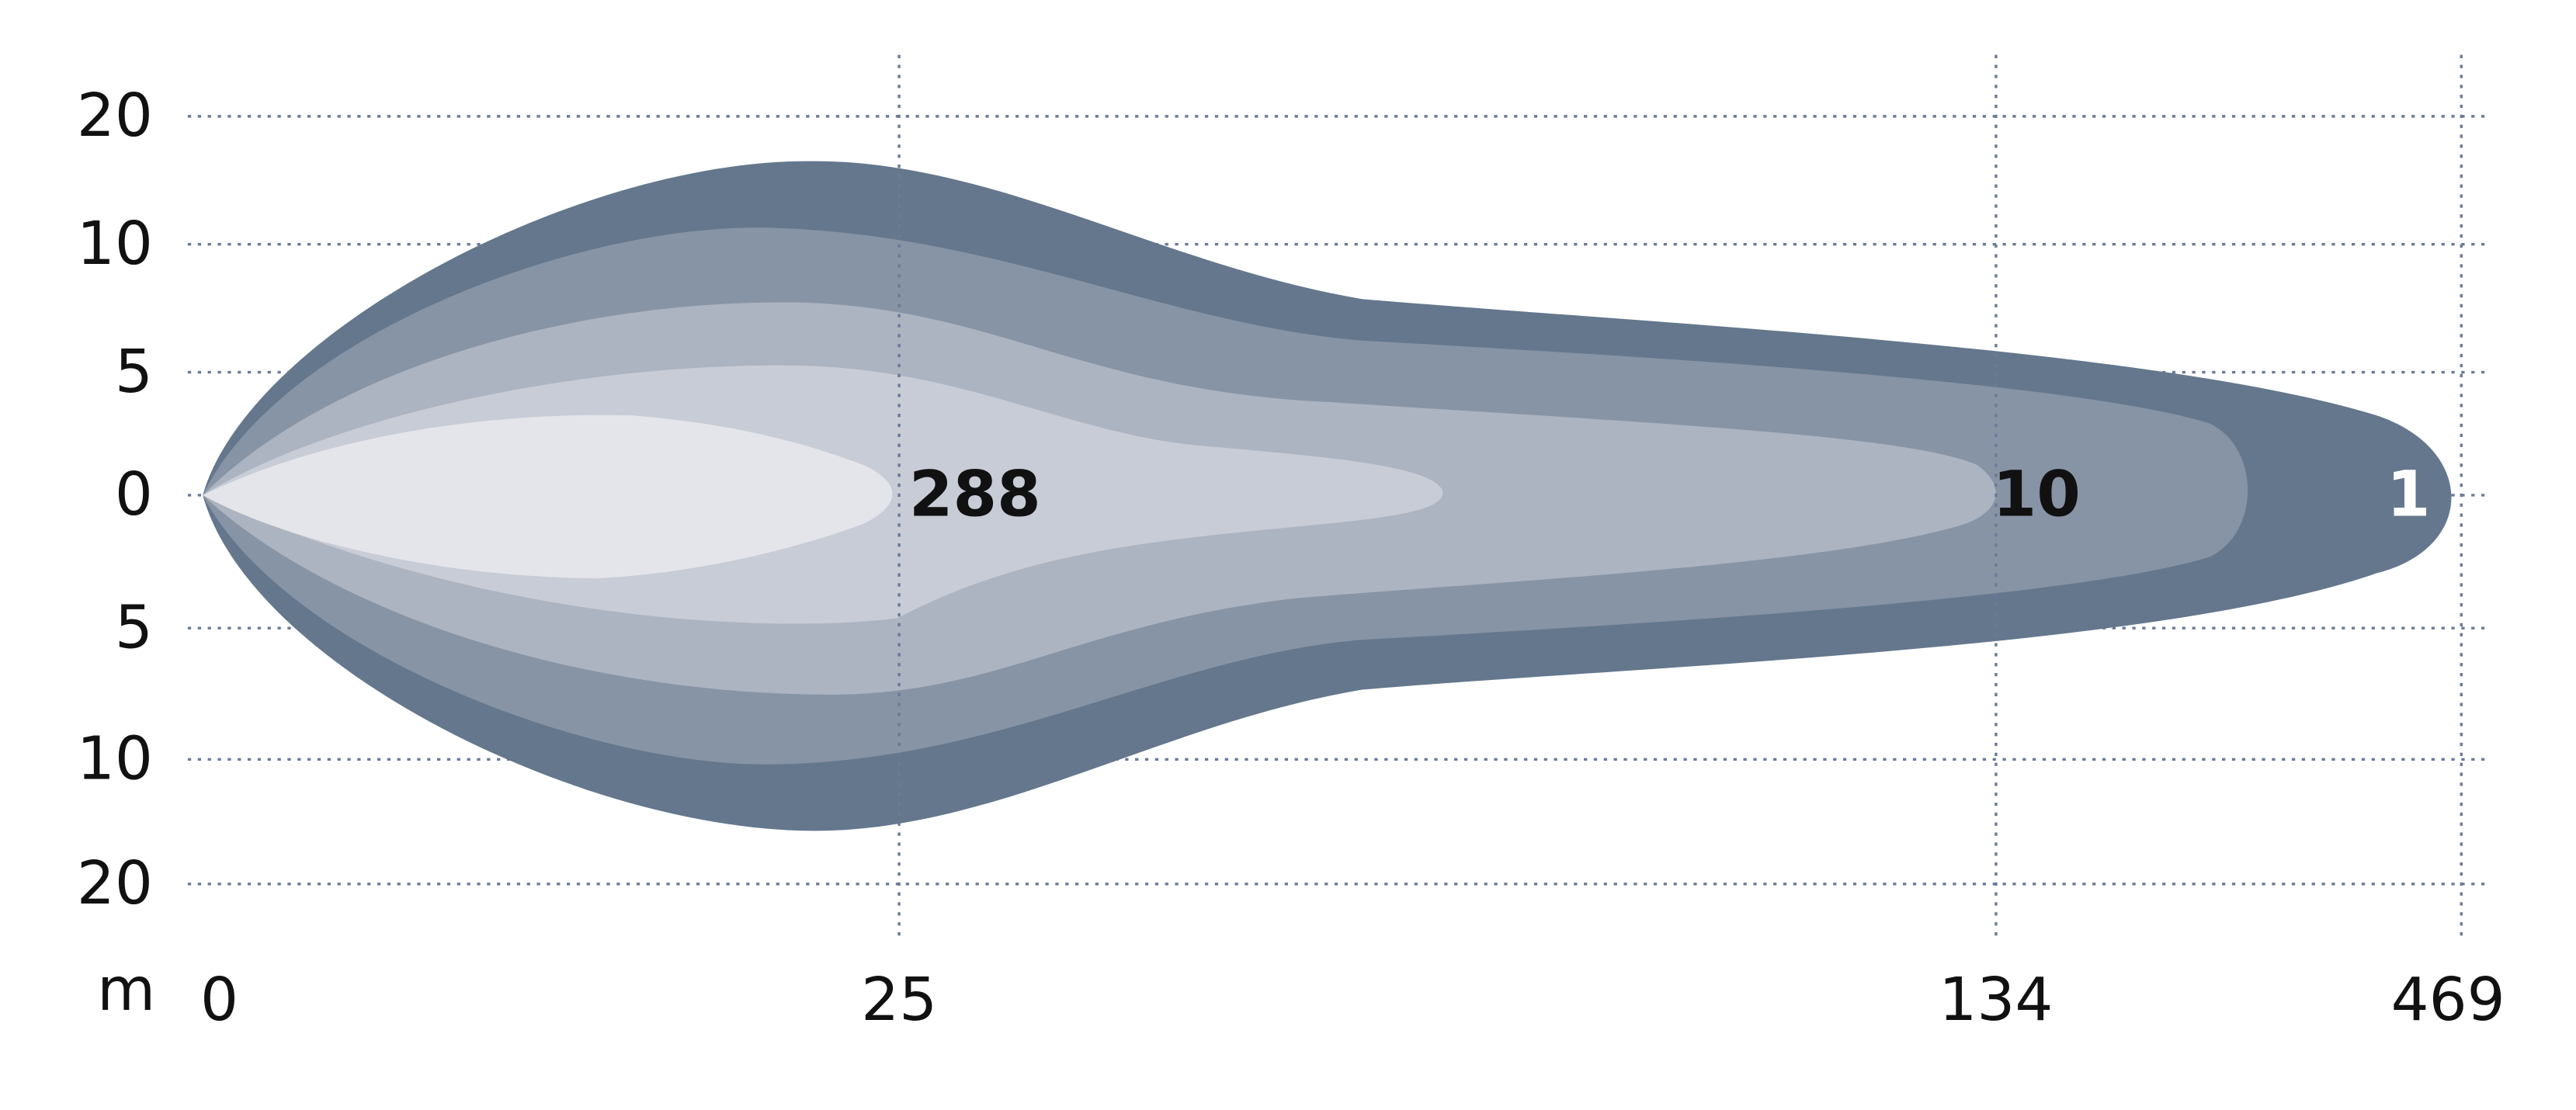  I want to click on beam-zone, so click(548, 496).